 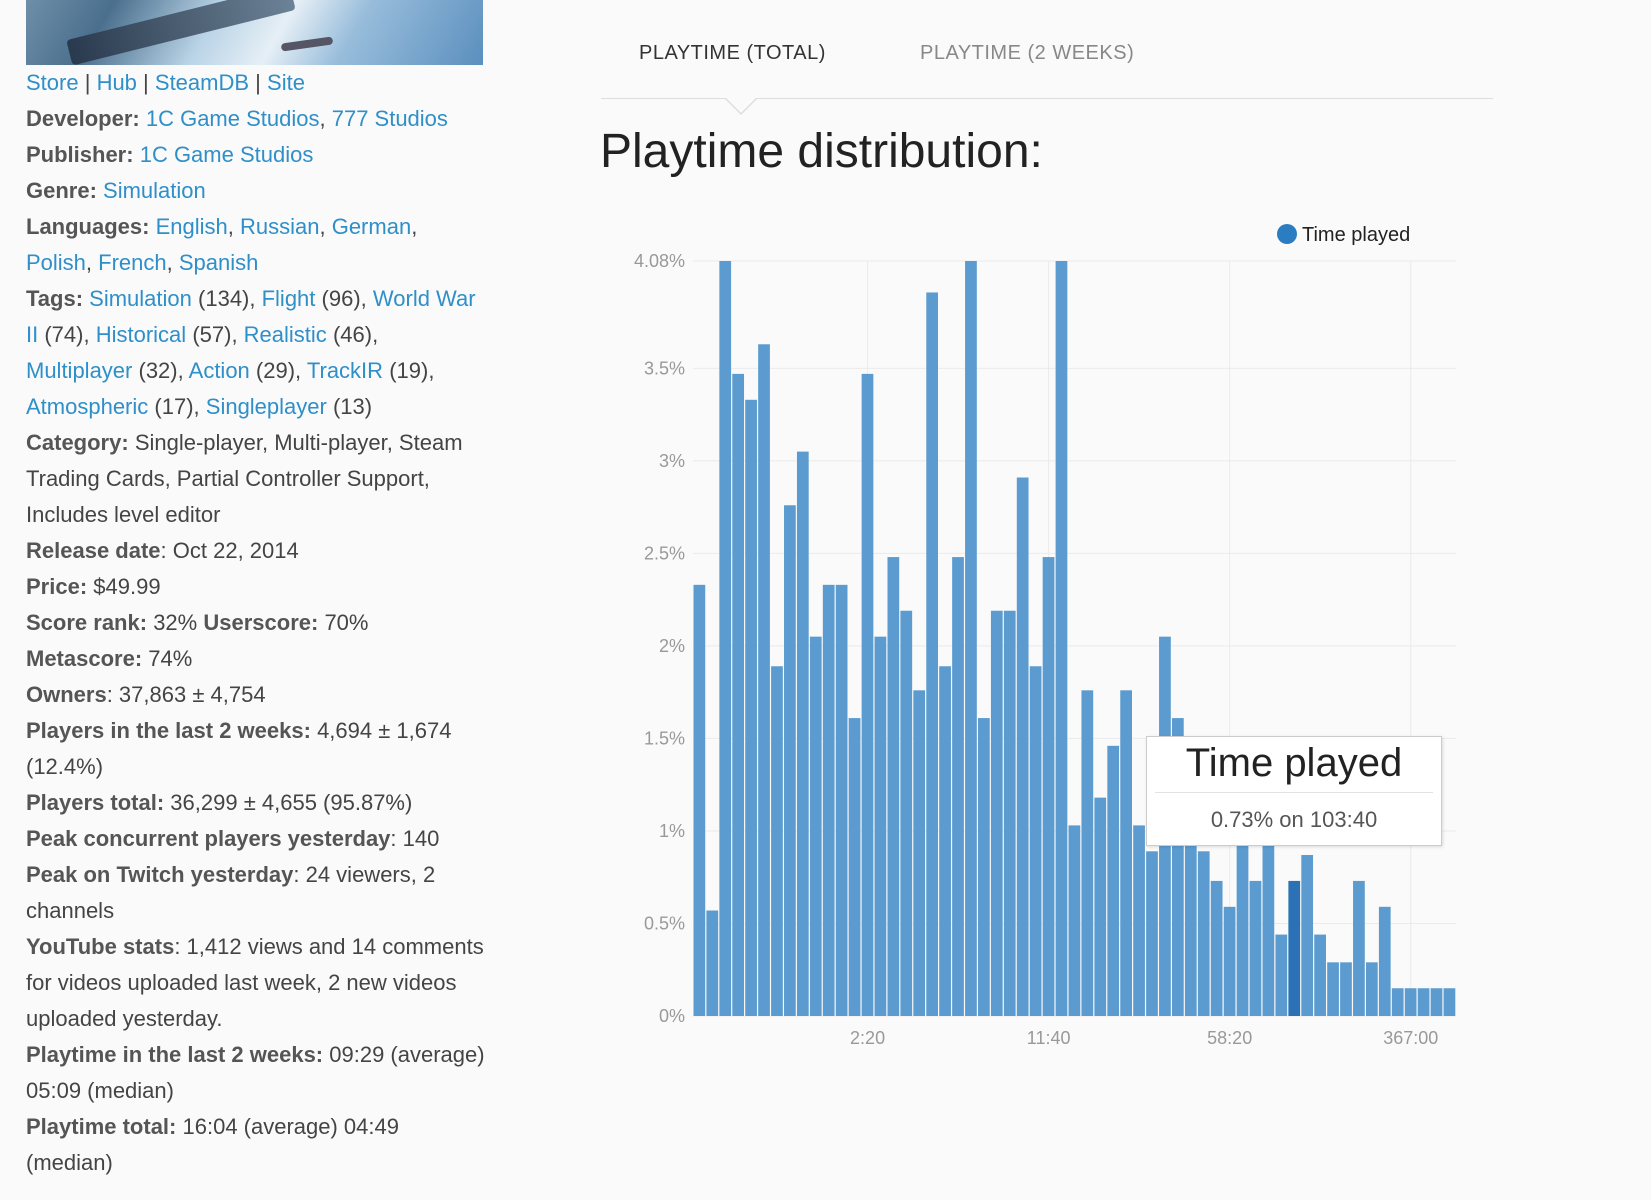 What do you see at coordinates (1027, 53) in the screenshot?
I see `tab-playtime-2-weeks: PLAYTIME (2 WEEKS)` at bounding box center [1027, 53].